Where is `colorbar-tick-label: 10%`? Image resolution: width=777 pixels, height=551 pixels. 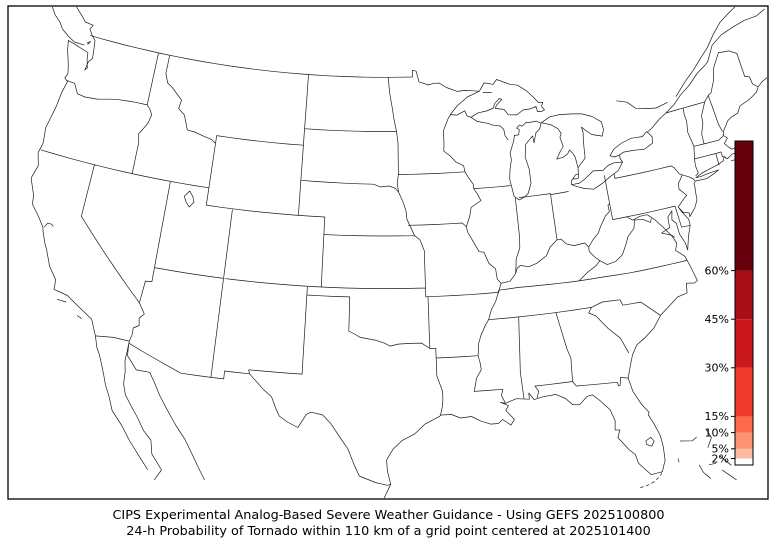 colorbar-tick-label: 10% is located at coordinates (717, 432).